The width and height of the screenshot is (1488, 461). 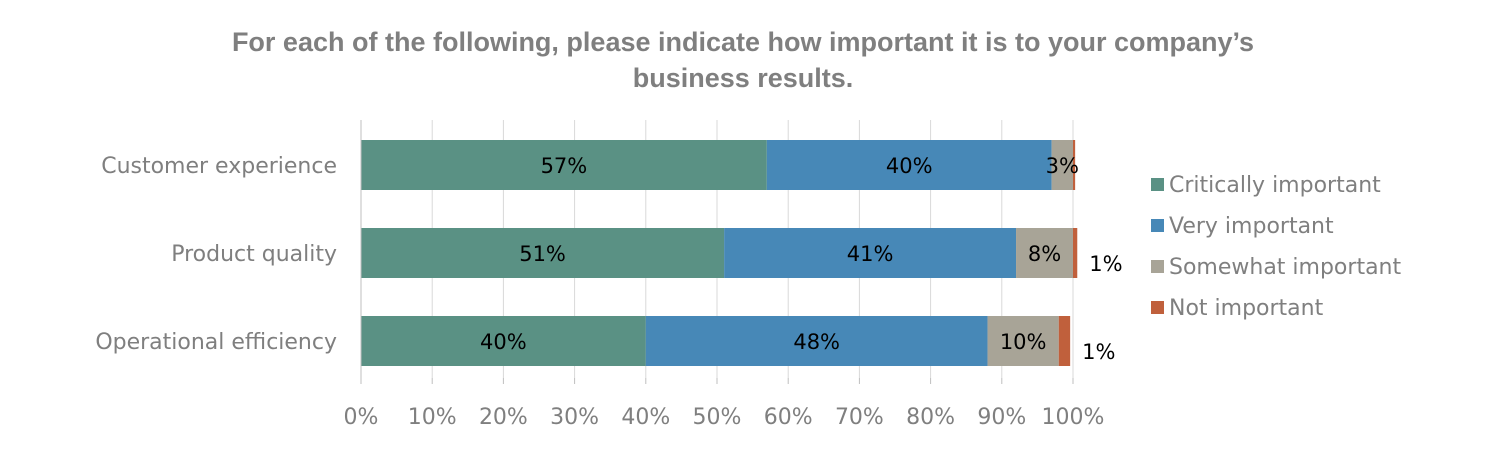 What do you see at coordinates (788, 417) in the screenshot?
I see `x-tick-label: 60%` at bounding box center [788, 417].